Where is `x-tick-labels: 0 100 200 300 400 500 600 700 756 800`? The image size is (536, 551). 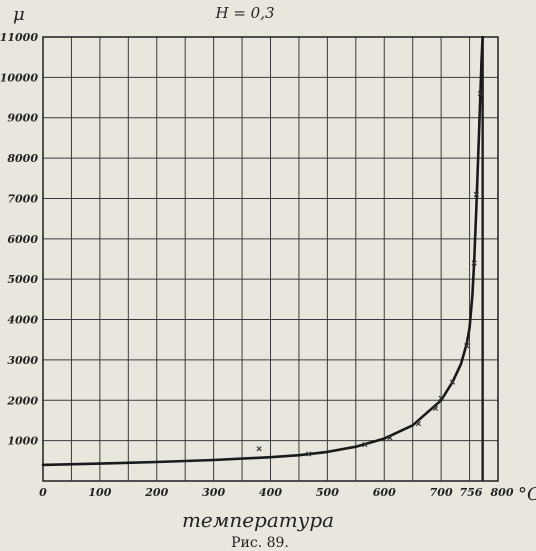
x-tick-labels: 0 100 200 300 400 500 600 700 756 800 is located at coordinates (276, 492).